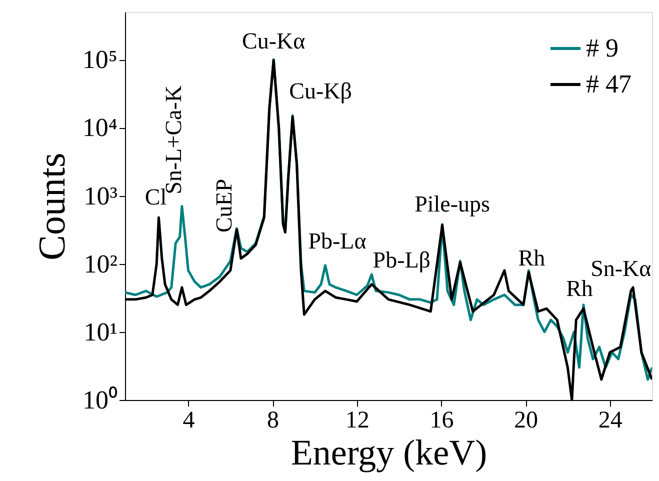 The height and width of the screenshot is (481, 659). Describe the element at coordinates (389, 452) in the screenshot. I see `x-axis-title: Energy (keV)` at that location.